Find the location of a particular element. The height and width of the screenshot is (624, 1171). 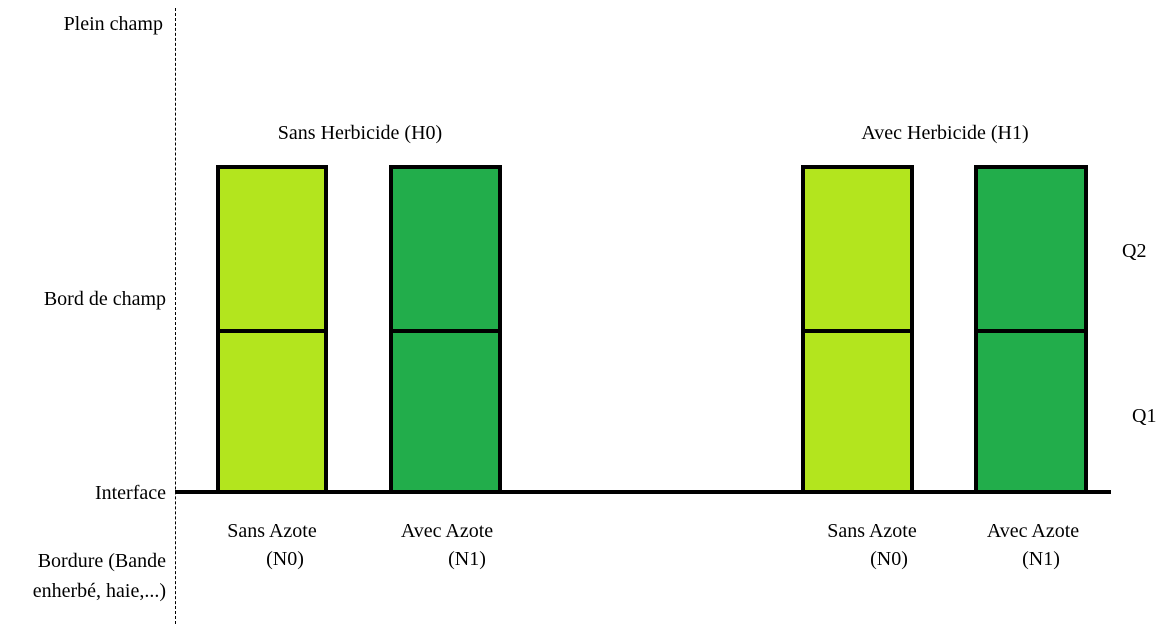

plot-label-h0-n1-line1: Avec Azote is located at coordinates (447, 531).